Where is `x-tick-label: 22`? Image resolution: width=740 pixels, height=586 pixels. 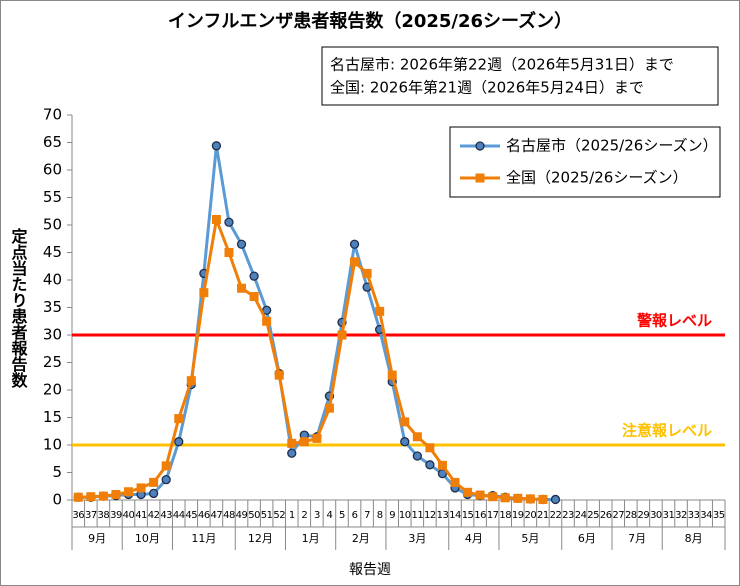
x-tick-label: 22 is located at coordinates (556, 515).